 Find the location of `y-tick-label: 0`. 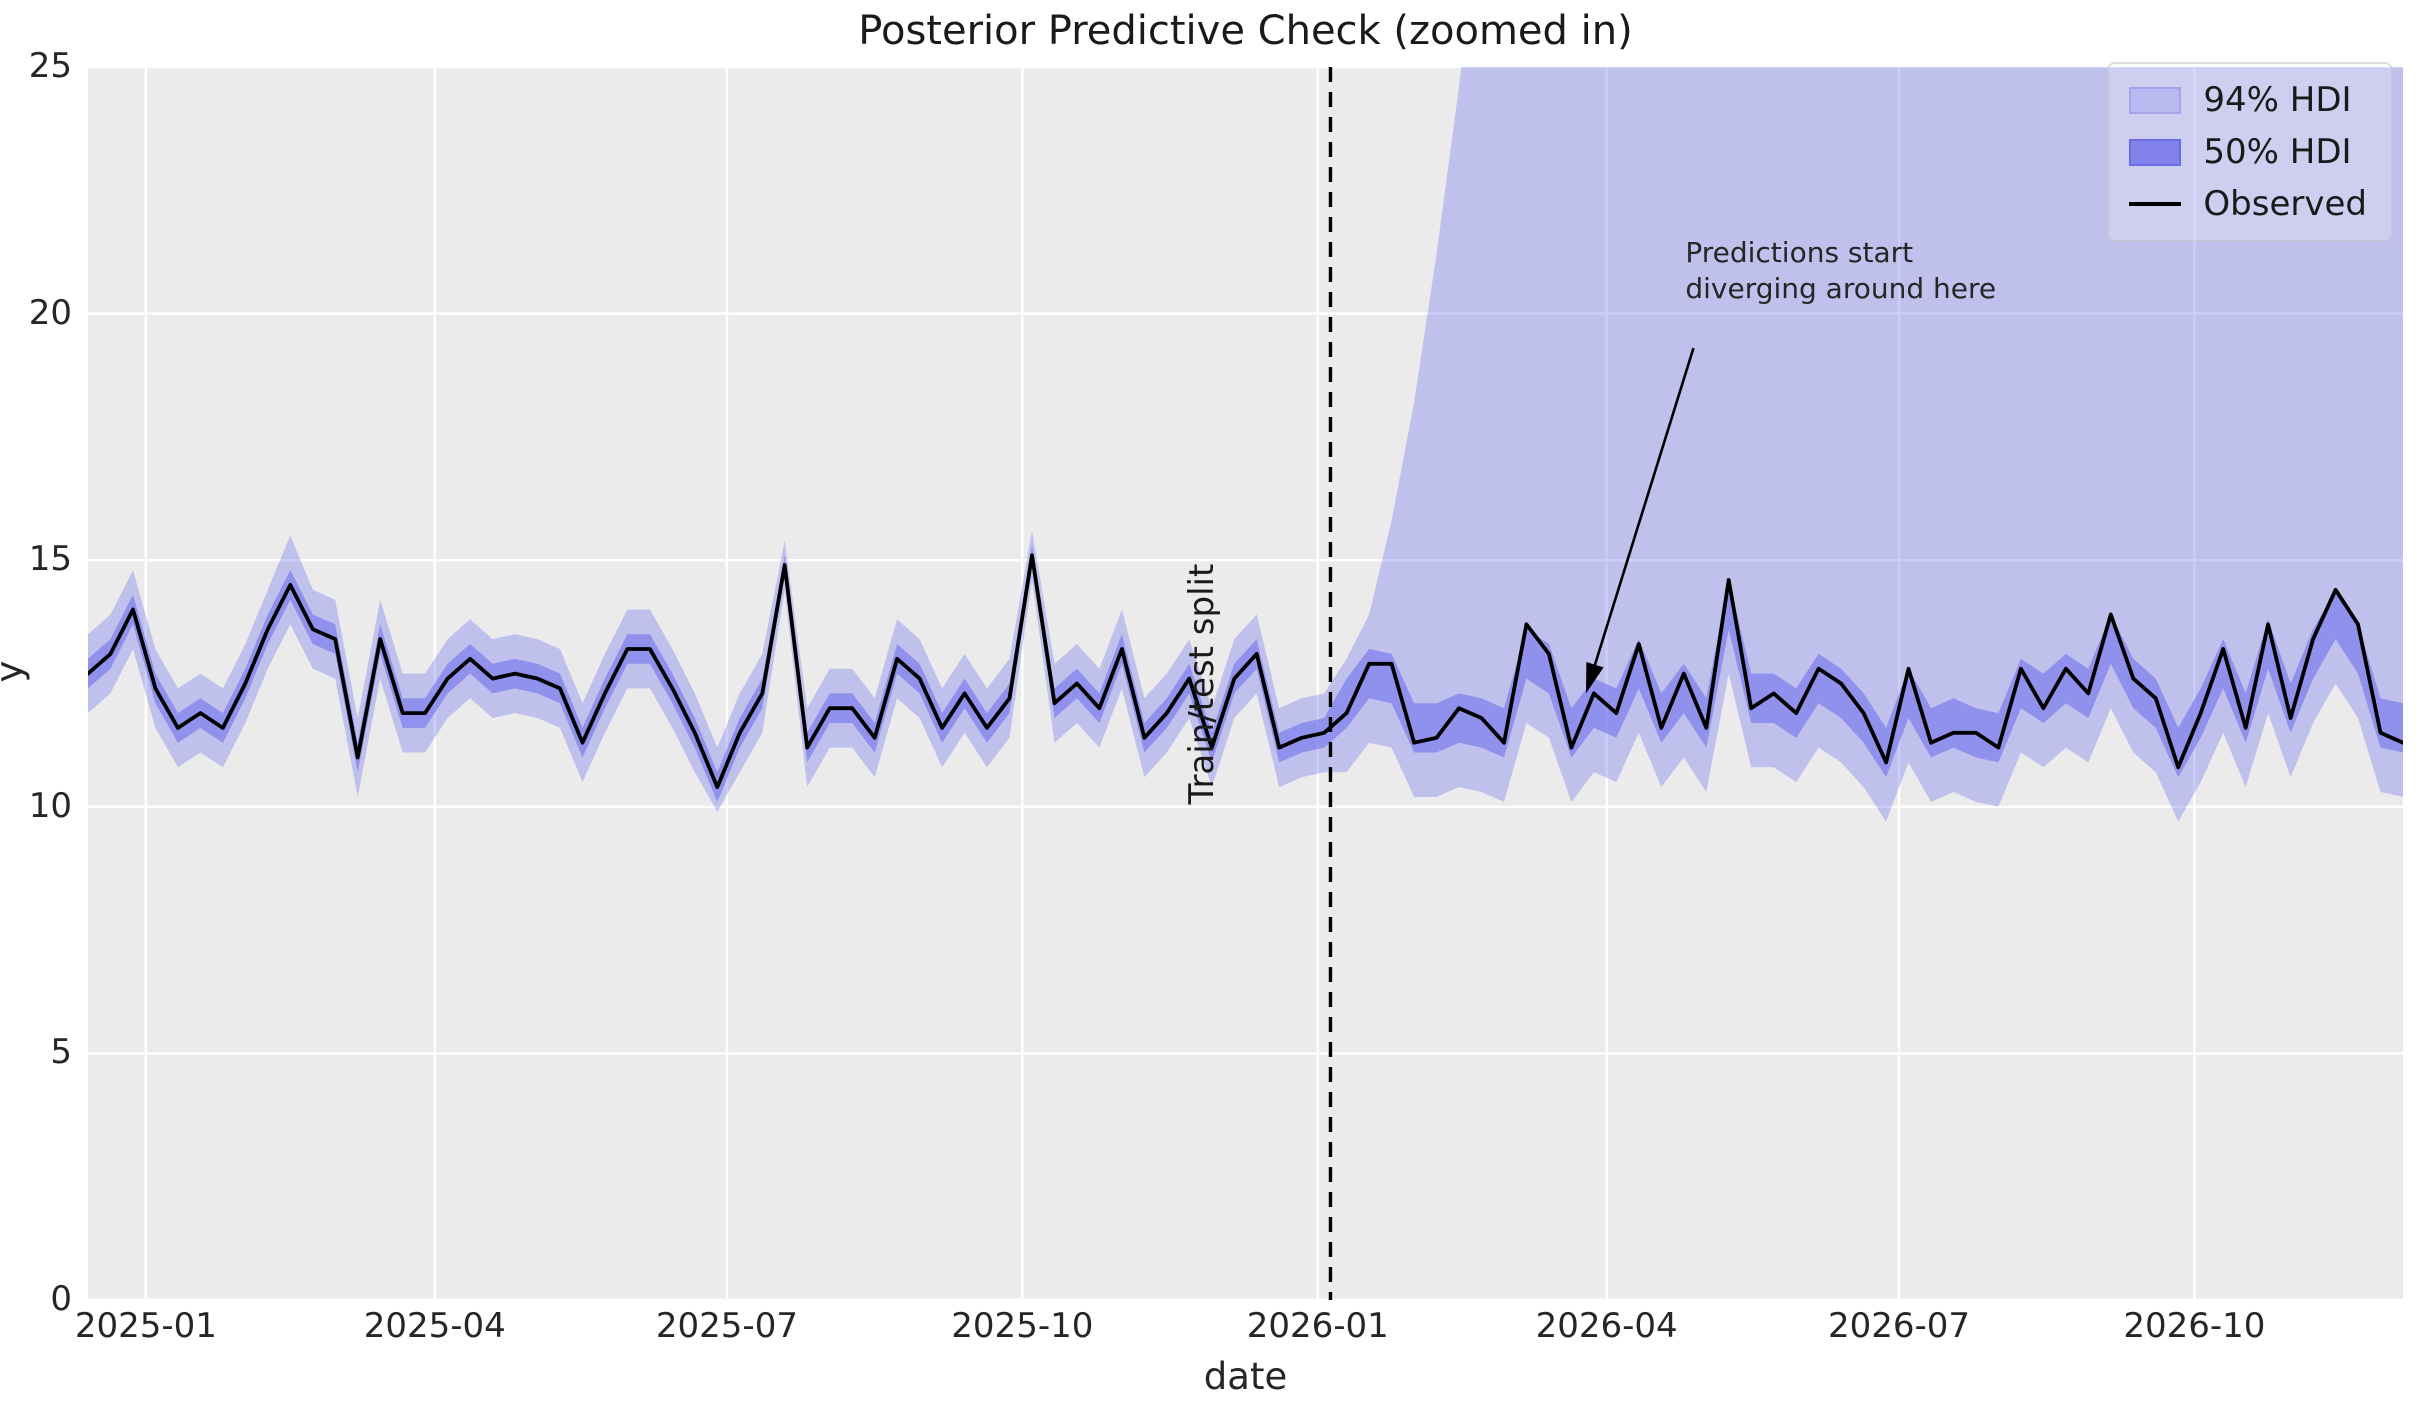

y-tick-label: 0 is located at coordinates (61, 1299).